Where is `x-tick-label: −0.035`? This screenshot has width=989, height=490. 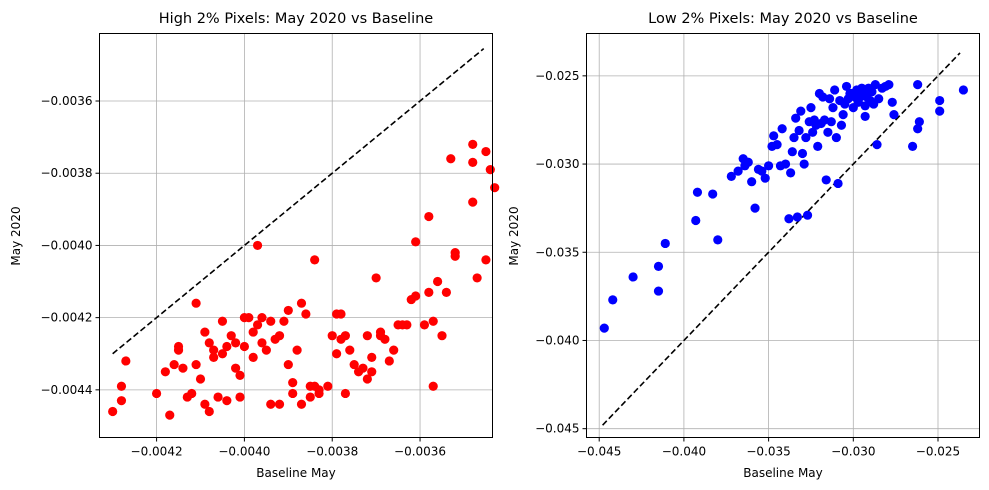 x-tick-label: −0.035 is located at coordinates (768, 452).